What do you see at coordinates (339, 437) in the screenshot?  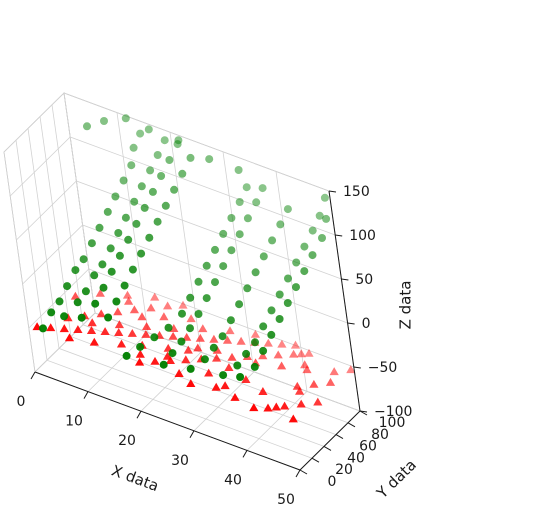 I see `y-tick-mark` at bounding box center [339, 437].